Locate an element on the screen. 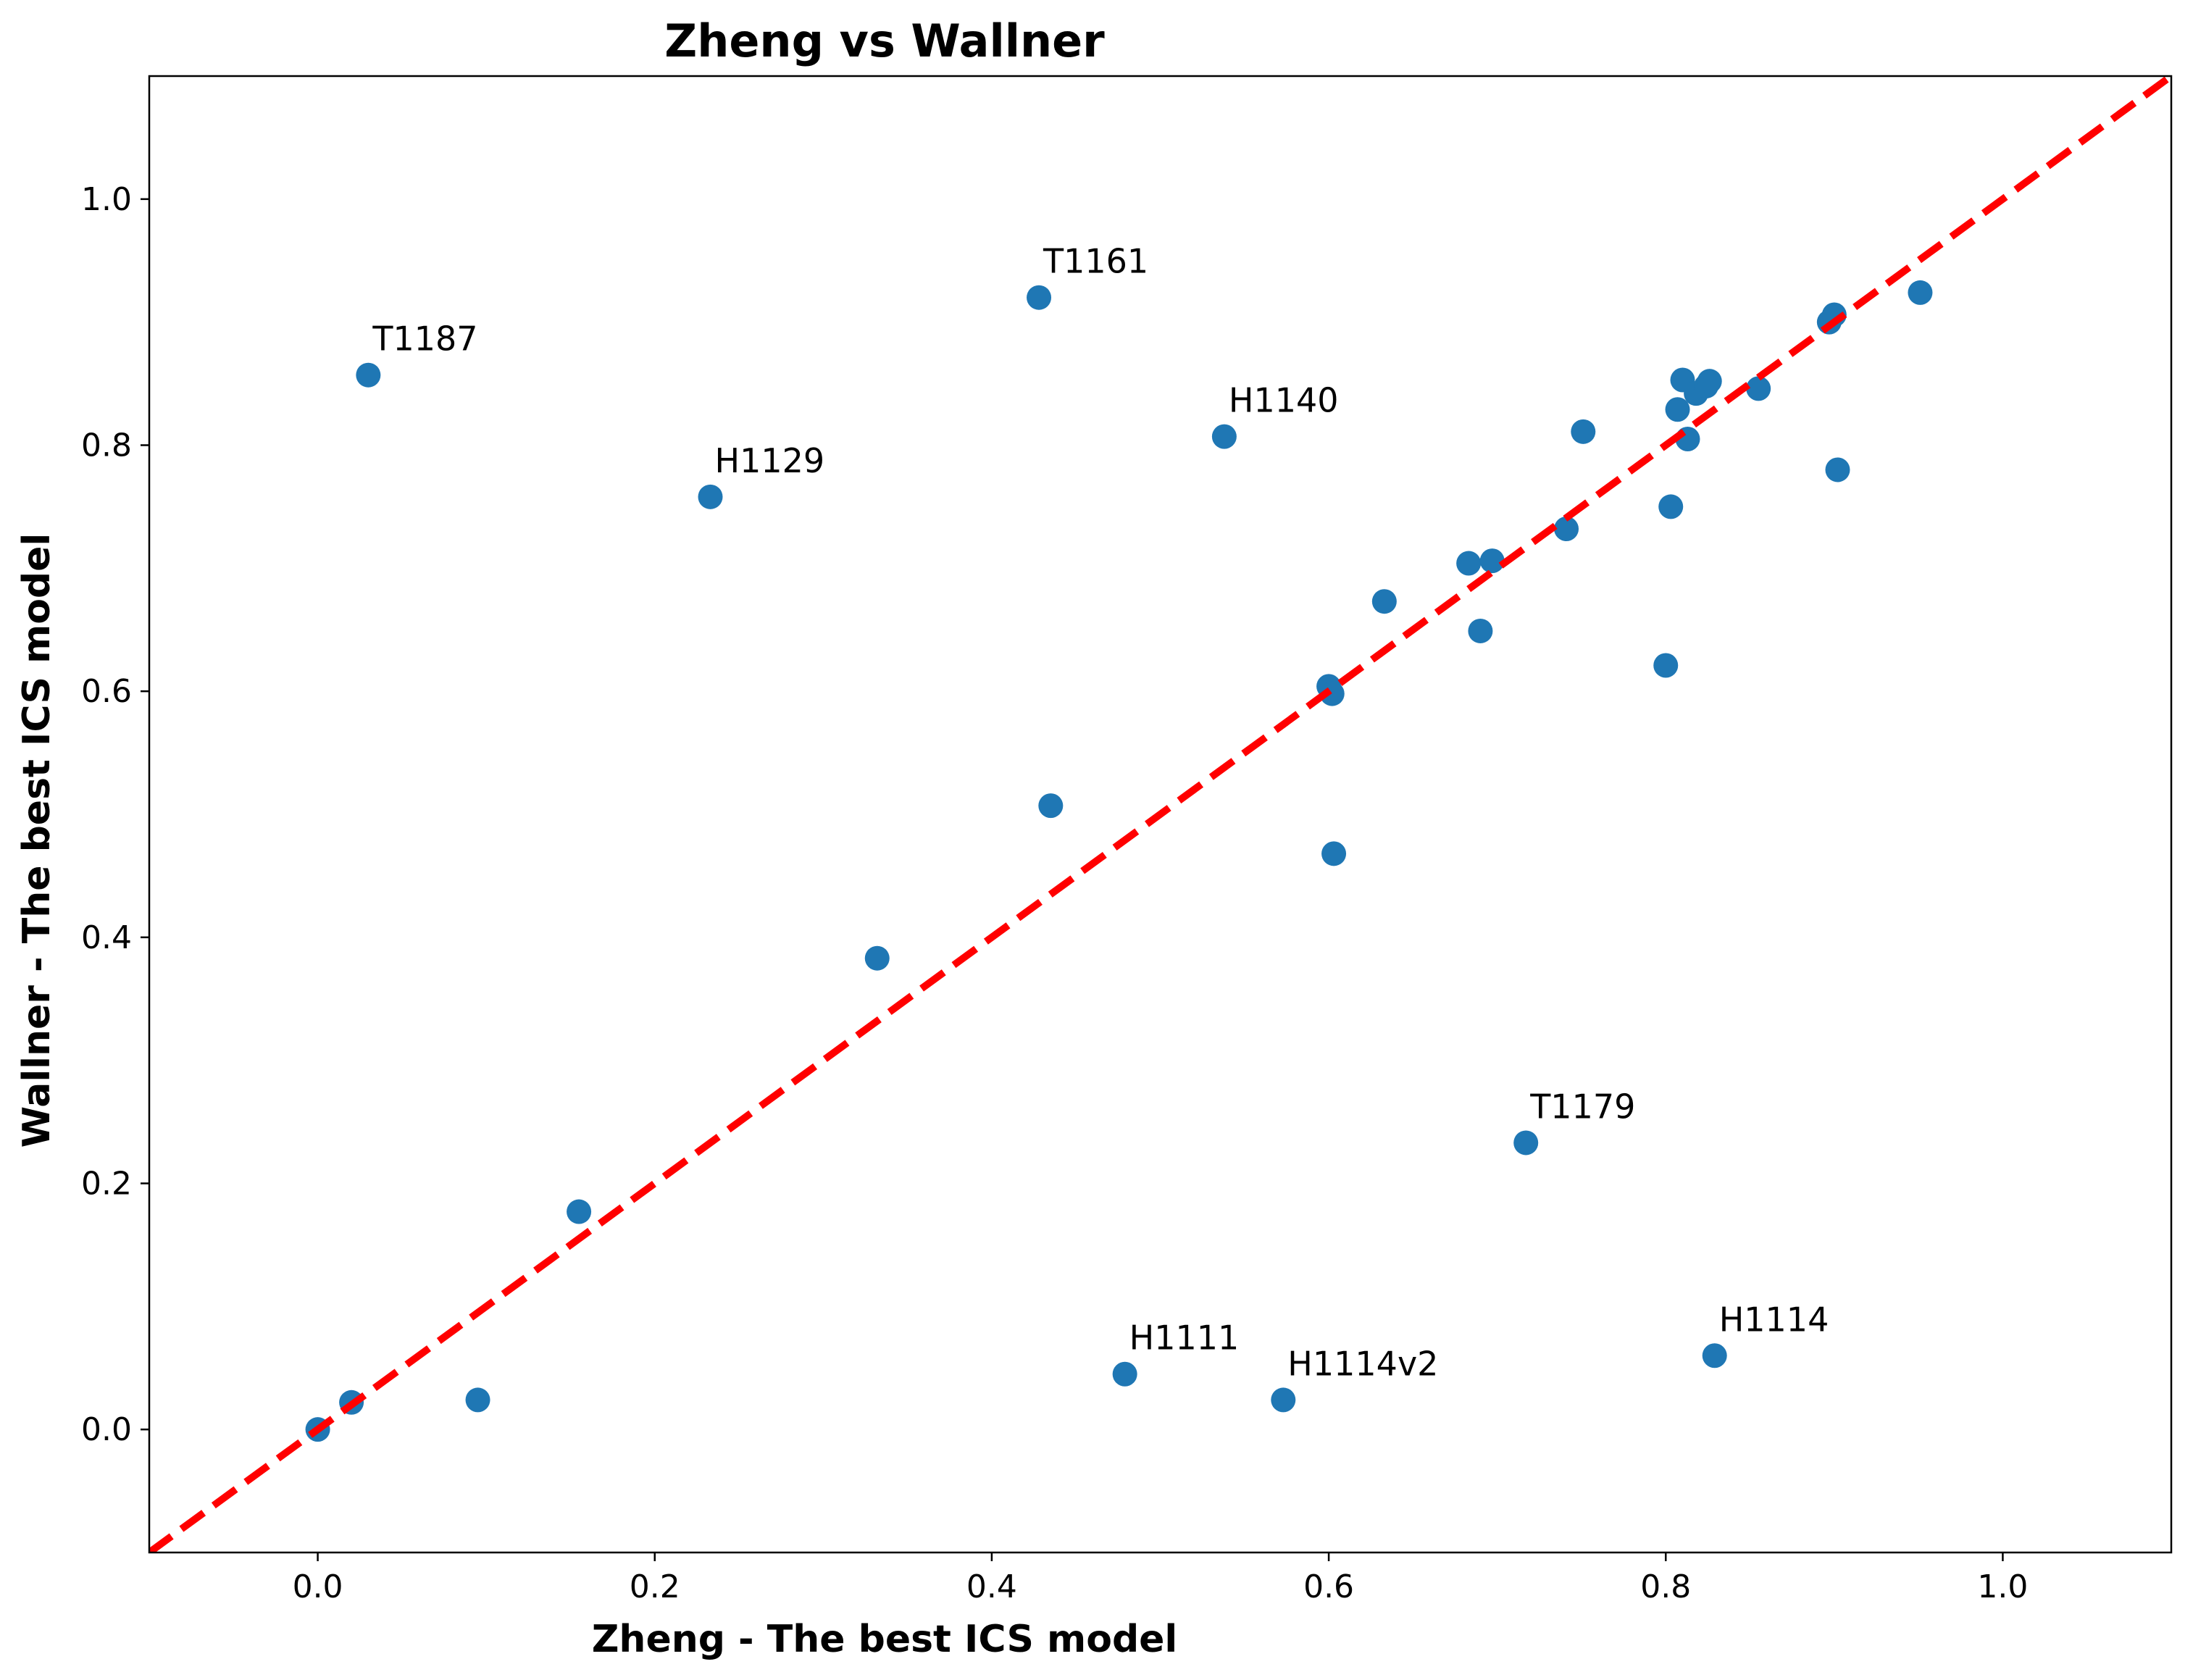 This screenshot has height=1680, width=2193. y-axis-label: Wallner - The best ICS model is located at coordinates (37, 840).